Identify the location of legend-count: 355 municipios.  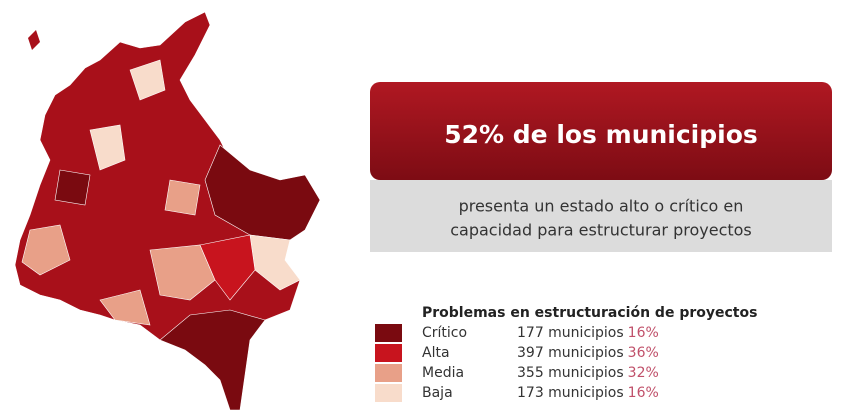
(570, 373).